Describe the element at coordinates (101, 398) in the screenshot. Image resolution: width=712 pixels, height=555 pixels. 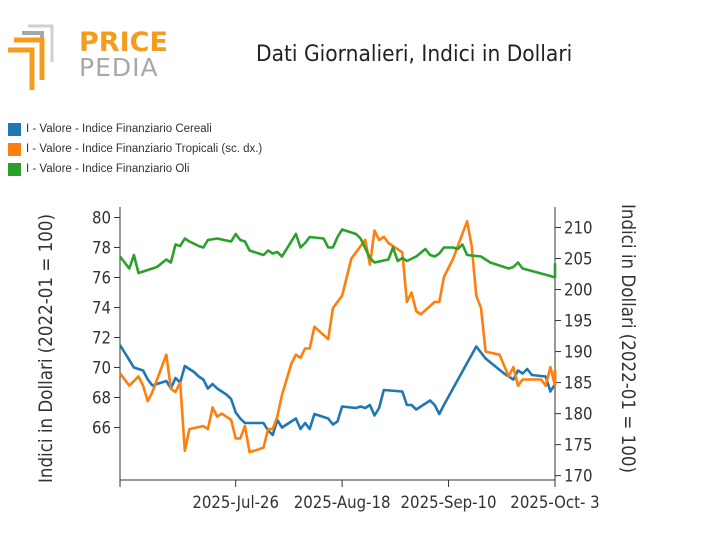
I see `left-tick-label: 68` at that location.